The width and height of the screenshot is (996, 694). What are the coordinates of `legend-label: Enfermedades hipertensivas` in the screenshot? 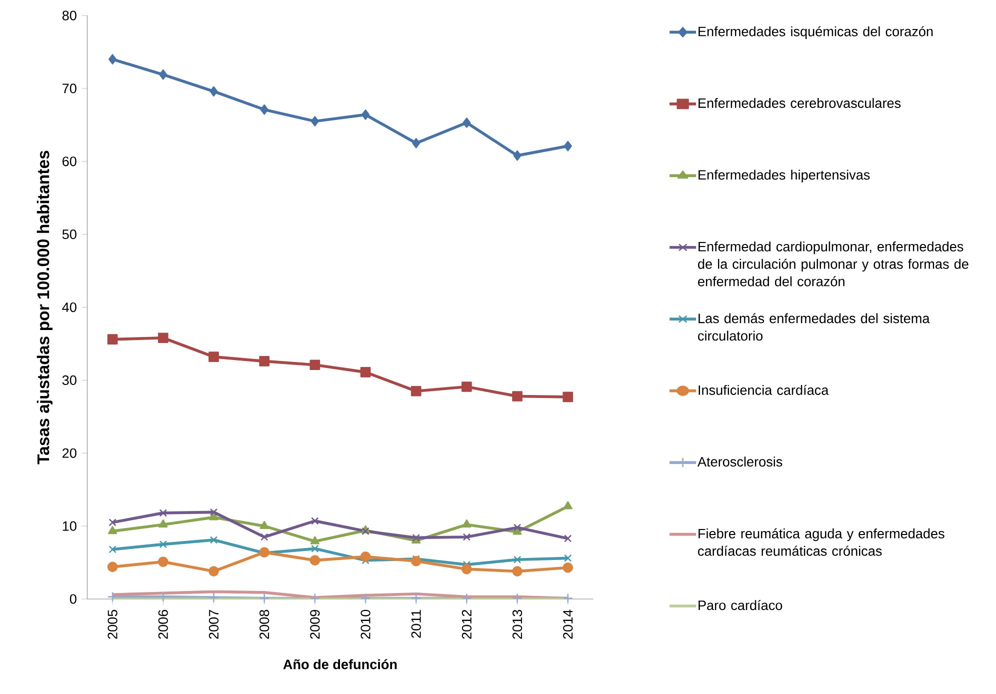 It's located at (784, 176).